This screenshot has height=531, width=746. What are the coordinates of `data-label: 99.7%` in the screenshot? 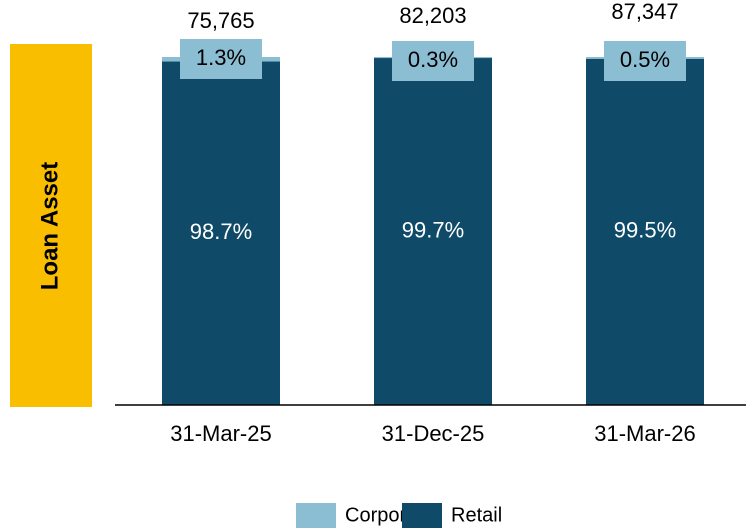 It's located at (433, 229).